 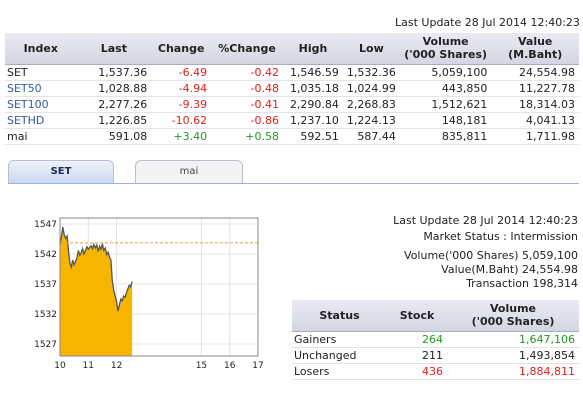 What do you see at coordinates (181, 104) in the screenshot?
I see `change-cell: -9.39` at bounding box center [181, 104].